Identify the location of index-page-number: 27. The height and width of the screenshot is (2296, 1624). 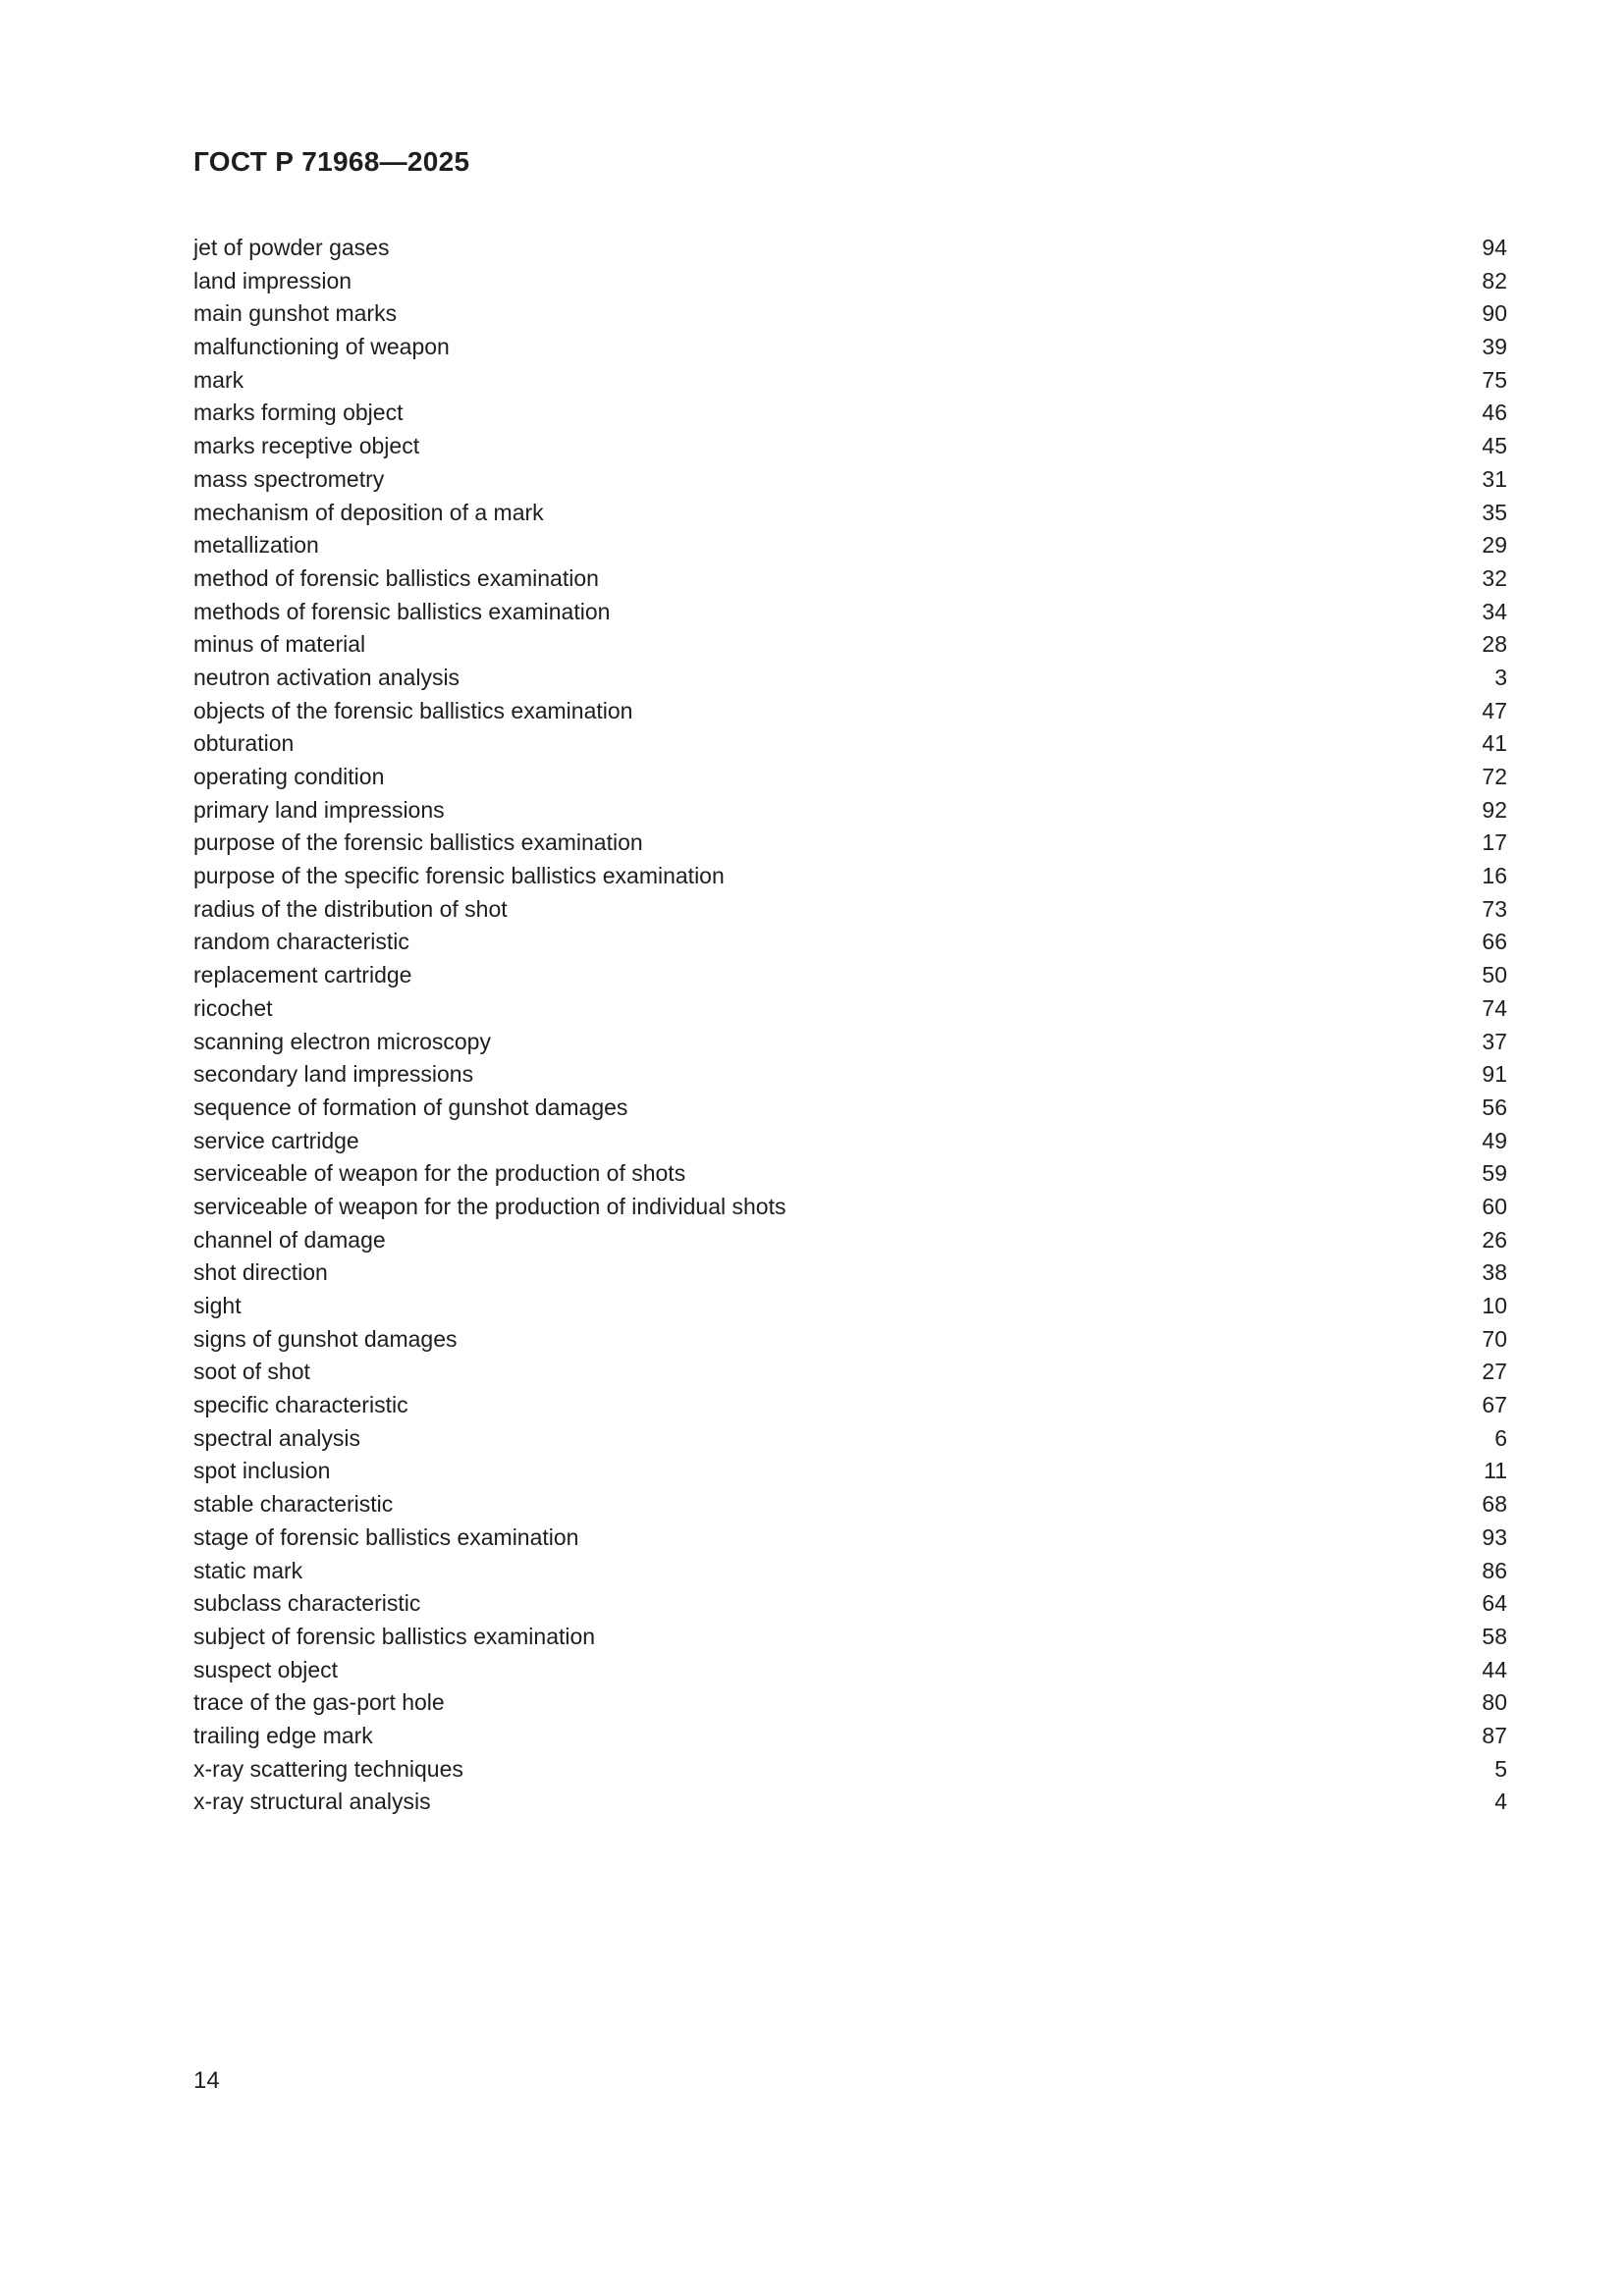
(1494, 1372).